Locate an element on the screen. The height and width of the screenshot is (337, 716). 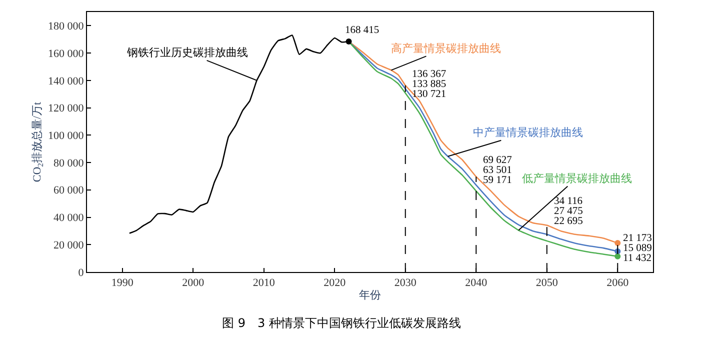
data-label: 22 695 is located at coordinates (568, 221).